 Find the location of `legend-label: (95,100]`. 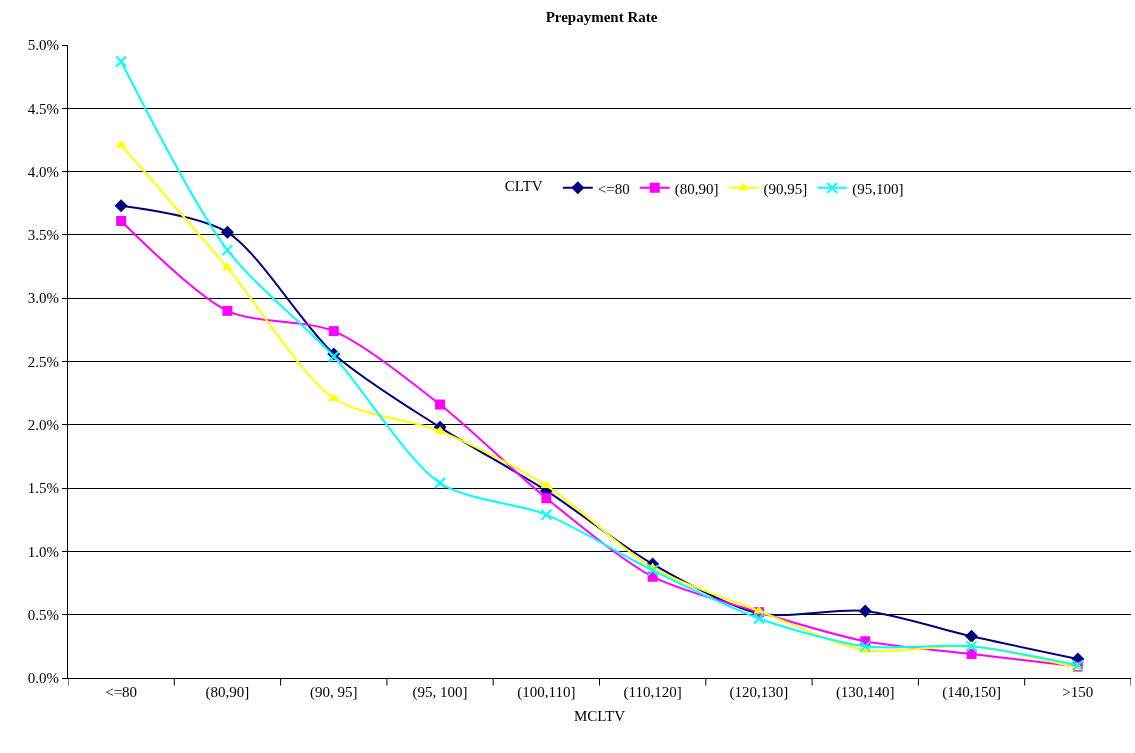

legend-label: (95,100] is located at coordinates (878, 189).